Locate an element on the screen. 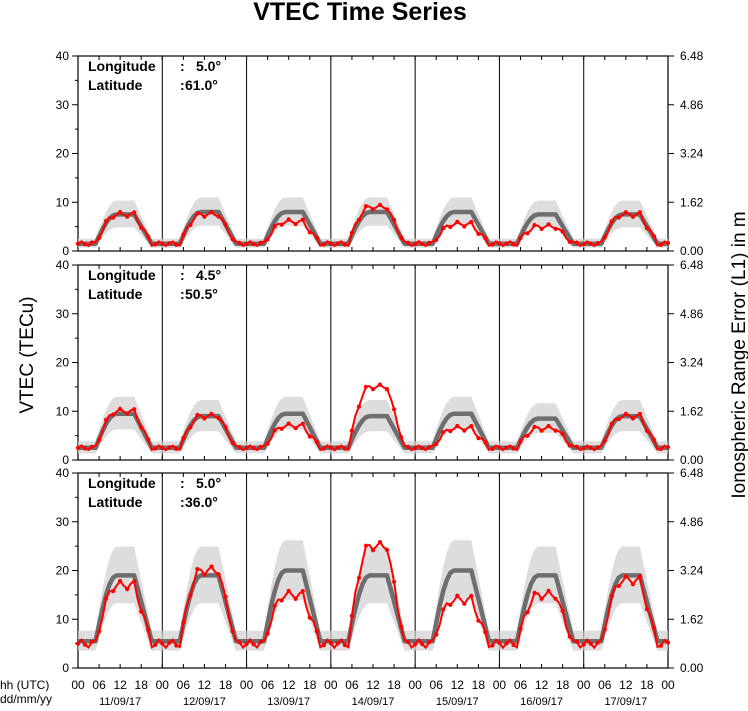 The height and width of the screenshot is (711, 748). longitude-value: 4.5° is located at coordinates (208, 275).